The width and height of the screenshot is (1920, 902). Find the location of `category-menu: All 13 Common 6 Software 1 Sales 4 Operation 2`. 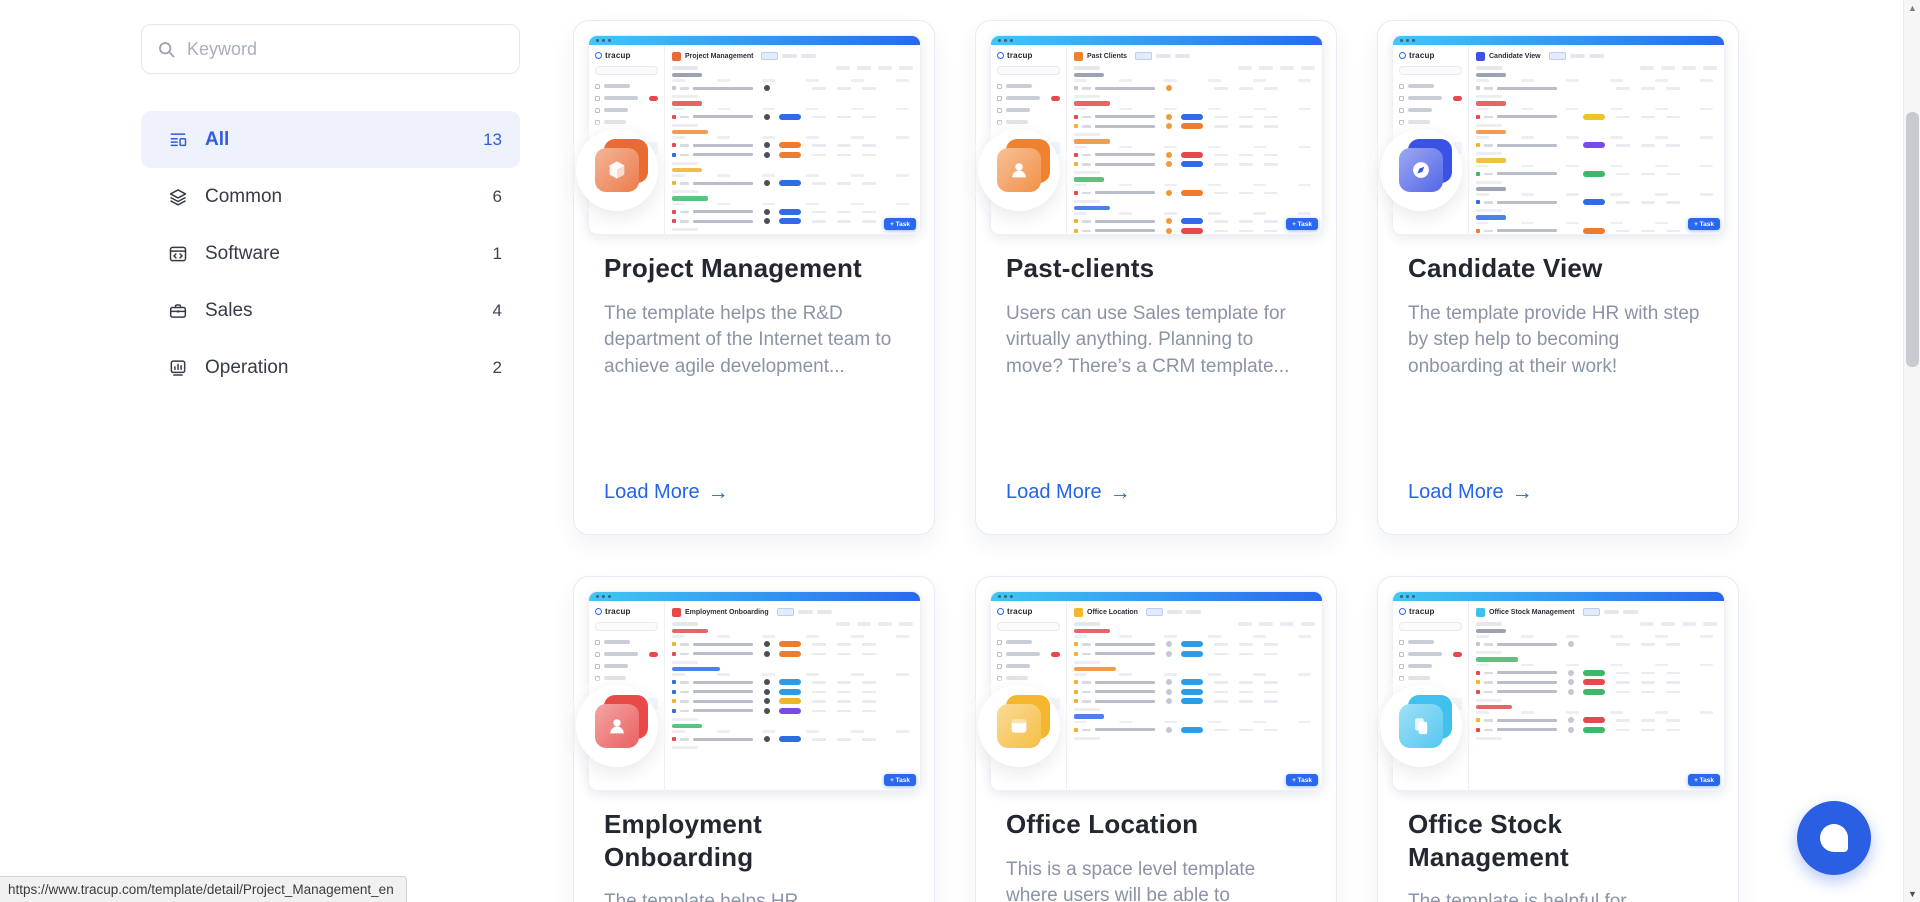

category-menu: All 13 Common 6 Software 1 Sales 4 Operation 2 is located at coordinates (330, 253).